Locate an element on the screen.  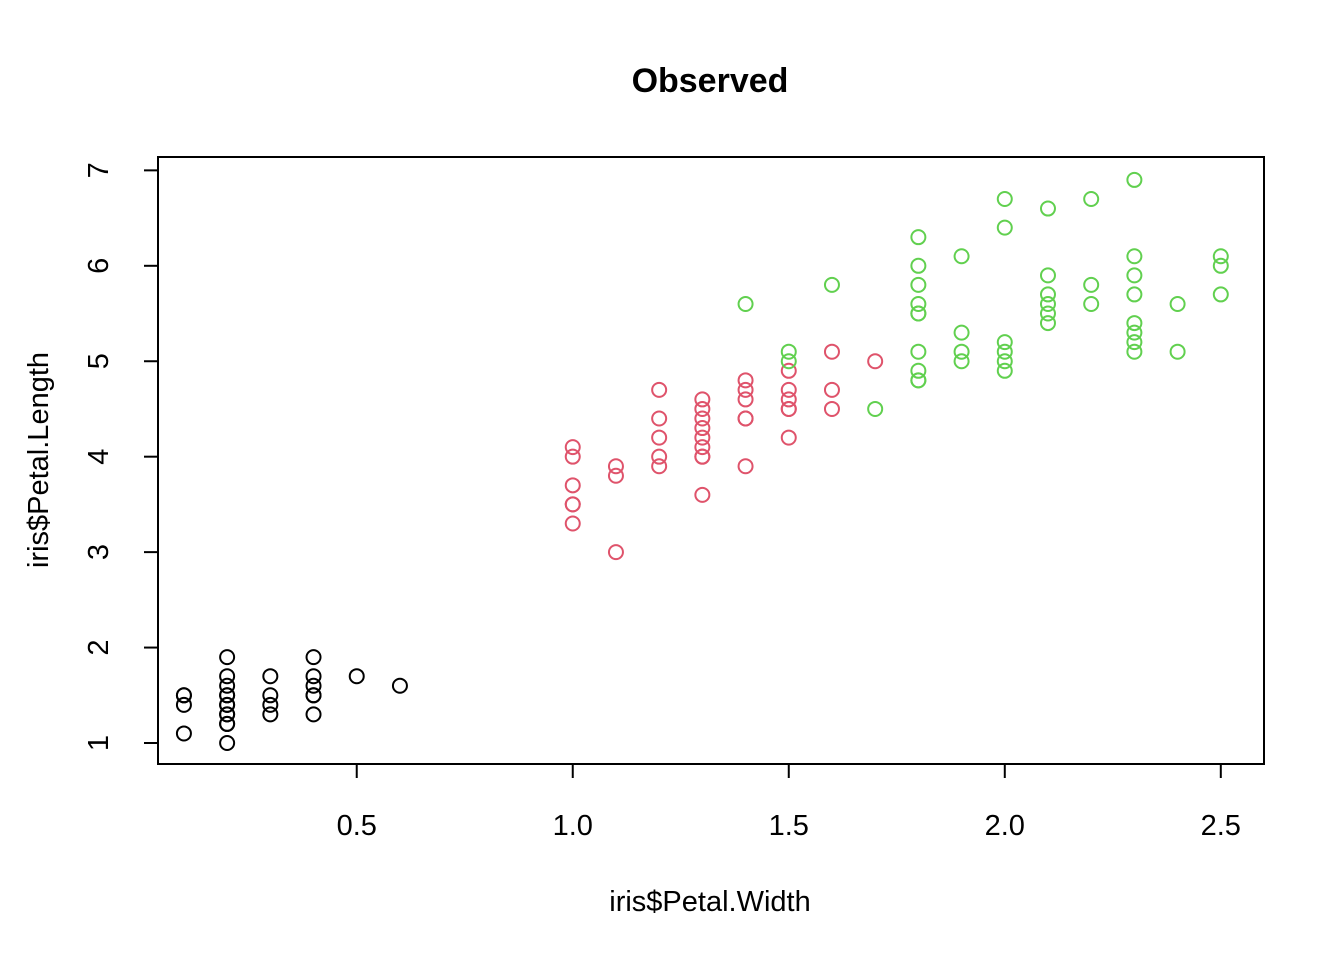
x-tick-label: 1.5 is located at coordinates (789, 826).